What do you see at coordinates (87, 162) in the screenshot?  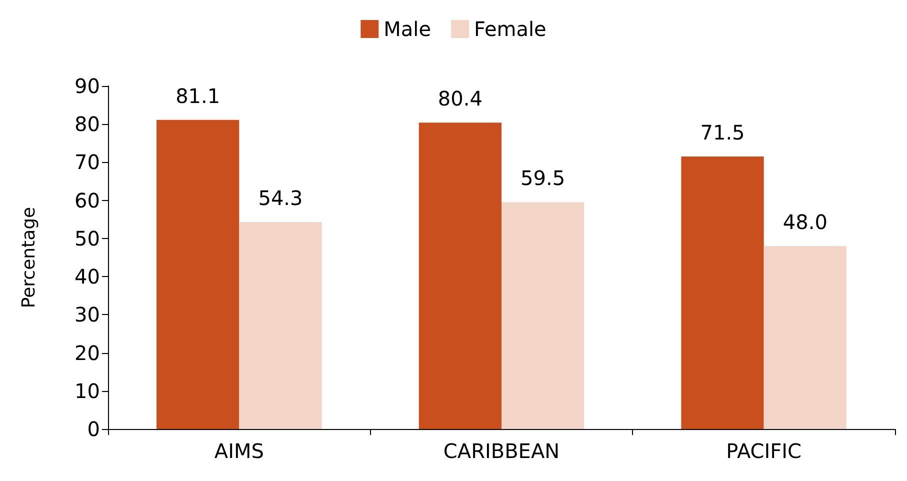 I see `y-tick-label: 70` at bounding box center [87, 162].